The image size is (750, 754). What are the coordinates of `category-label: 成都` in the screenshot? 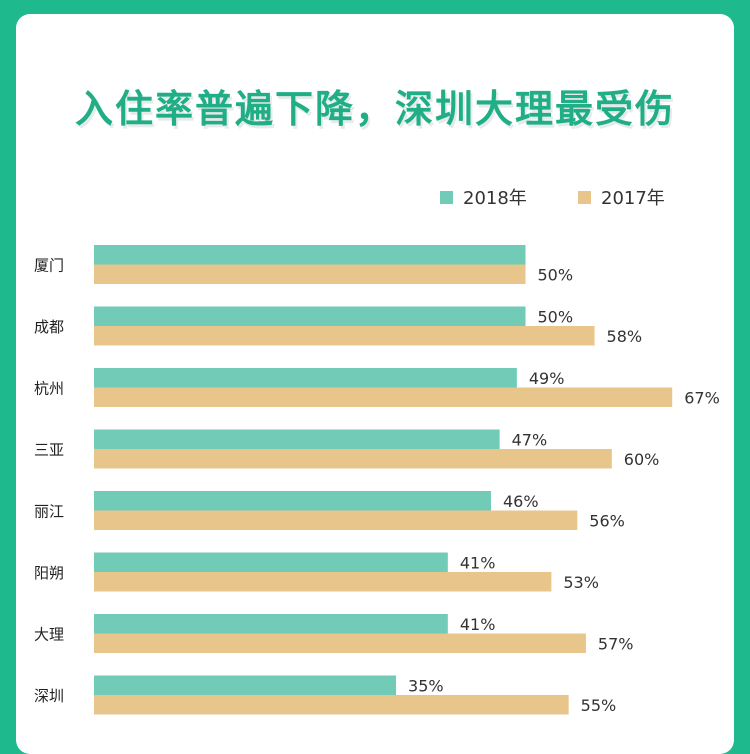 It's located at (49, 327).